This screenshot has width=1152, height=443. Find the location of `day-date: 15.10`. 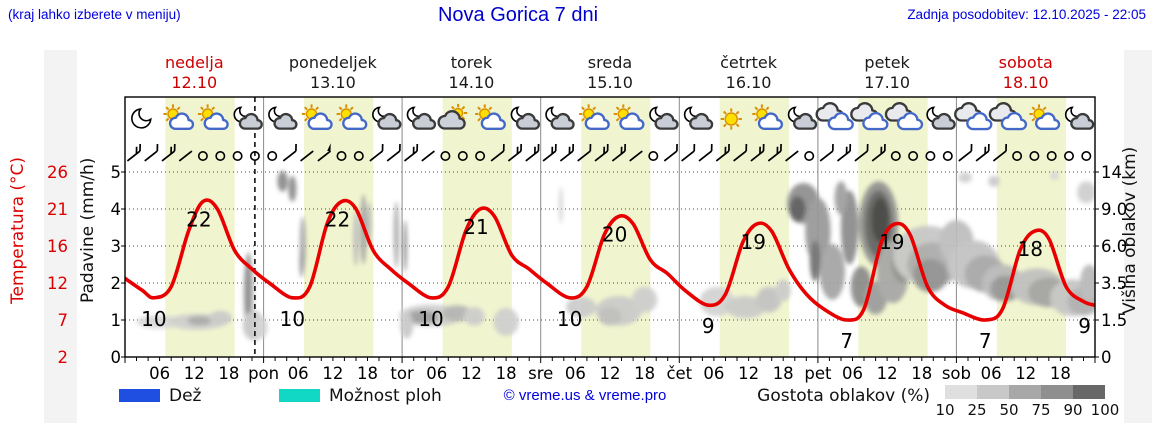

day-date: 15.10 is located at coordinates (610, 82).